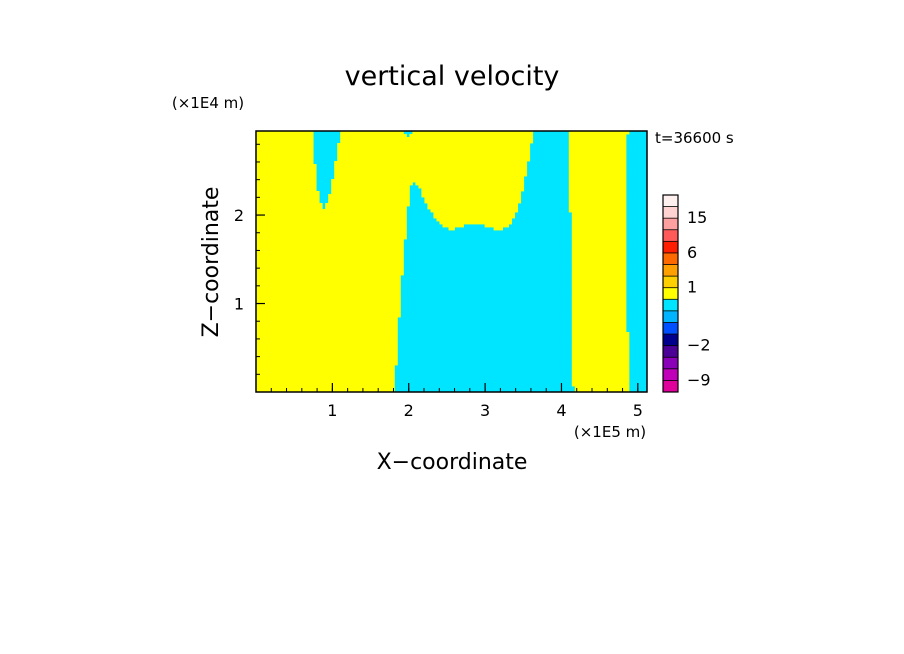  I want to click on time-label: t=36600 s, so click(694, 138).